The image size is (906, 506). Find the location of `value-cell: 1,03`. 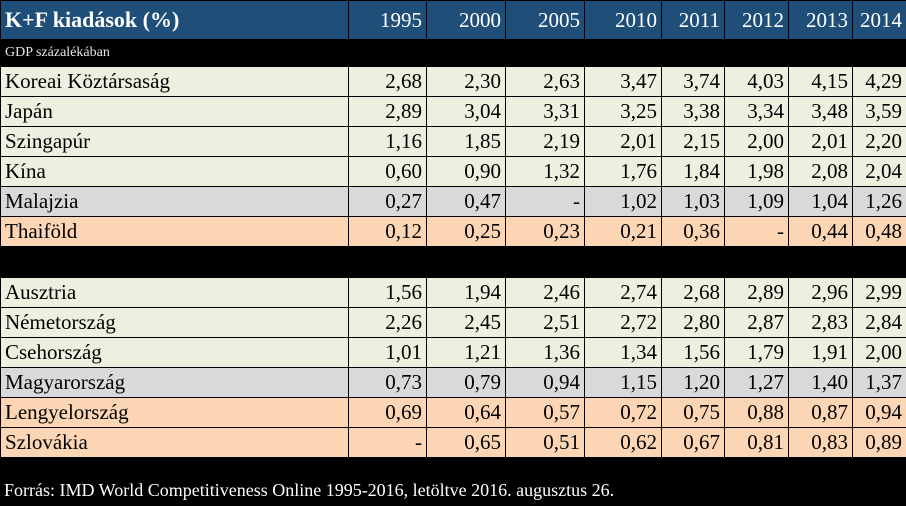

value-cell: 1,03 is located at coordinates (693, 201).